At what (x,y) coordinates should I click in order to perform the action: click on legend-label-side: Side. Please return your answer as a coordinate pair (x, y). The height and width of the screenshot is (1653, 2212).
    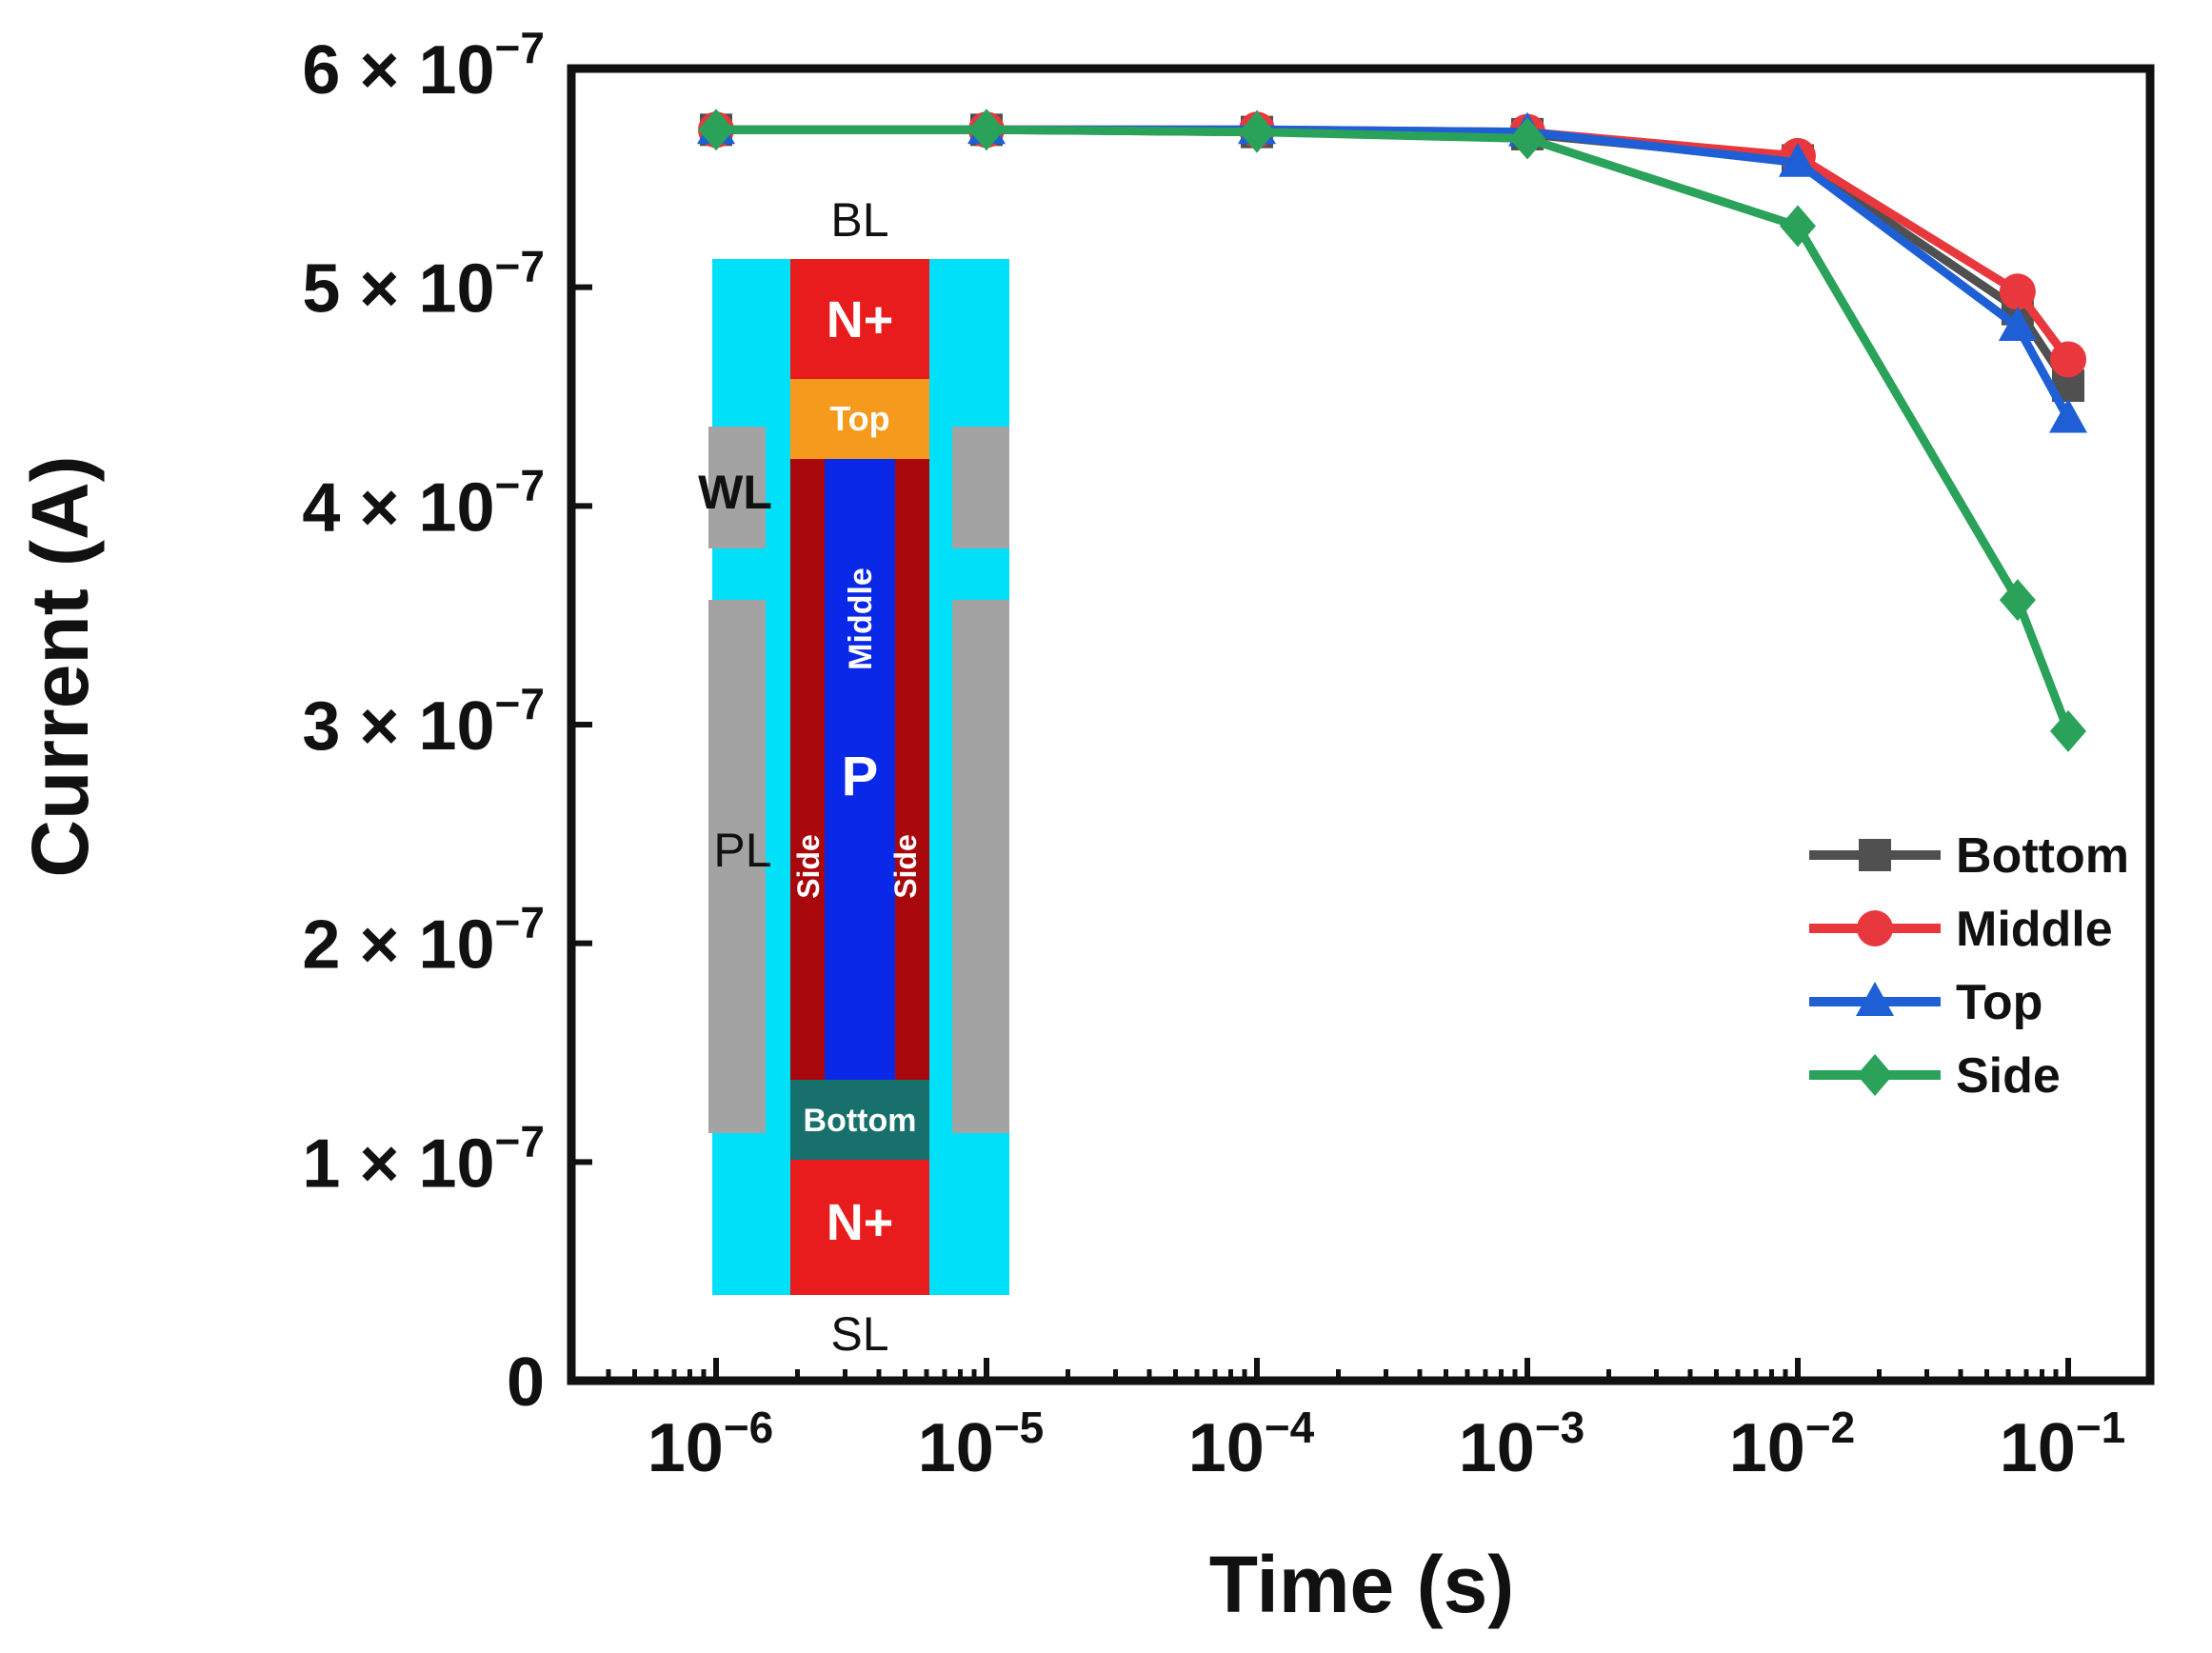
    Looking at the image, I should click on (2008, 1076).